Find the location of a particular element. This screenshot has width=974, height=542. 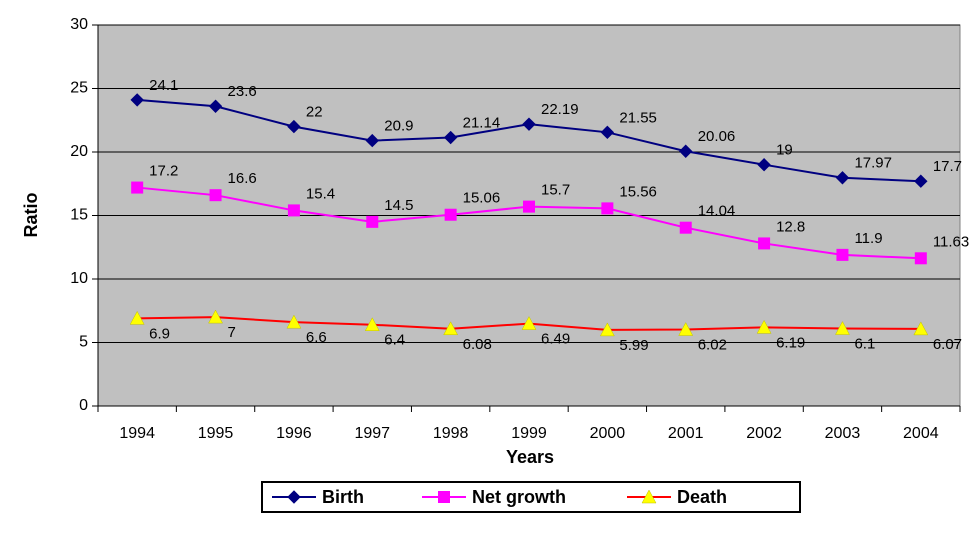

data-label: 17.97 is located at coordinates (873, 163).